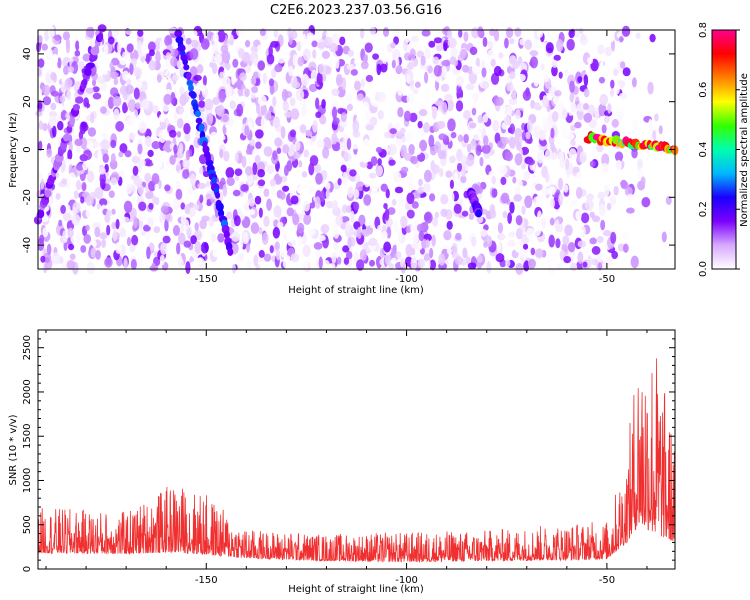  I want to click on heatmap-feature-cell, so click(186, 67).